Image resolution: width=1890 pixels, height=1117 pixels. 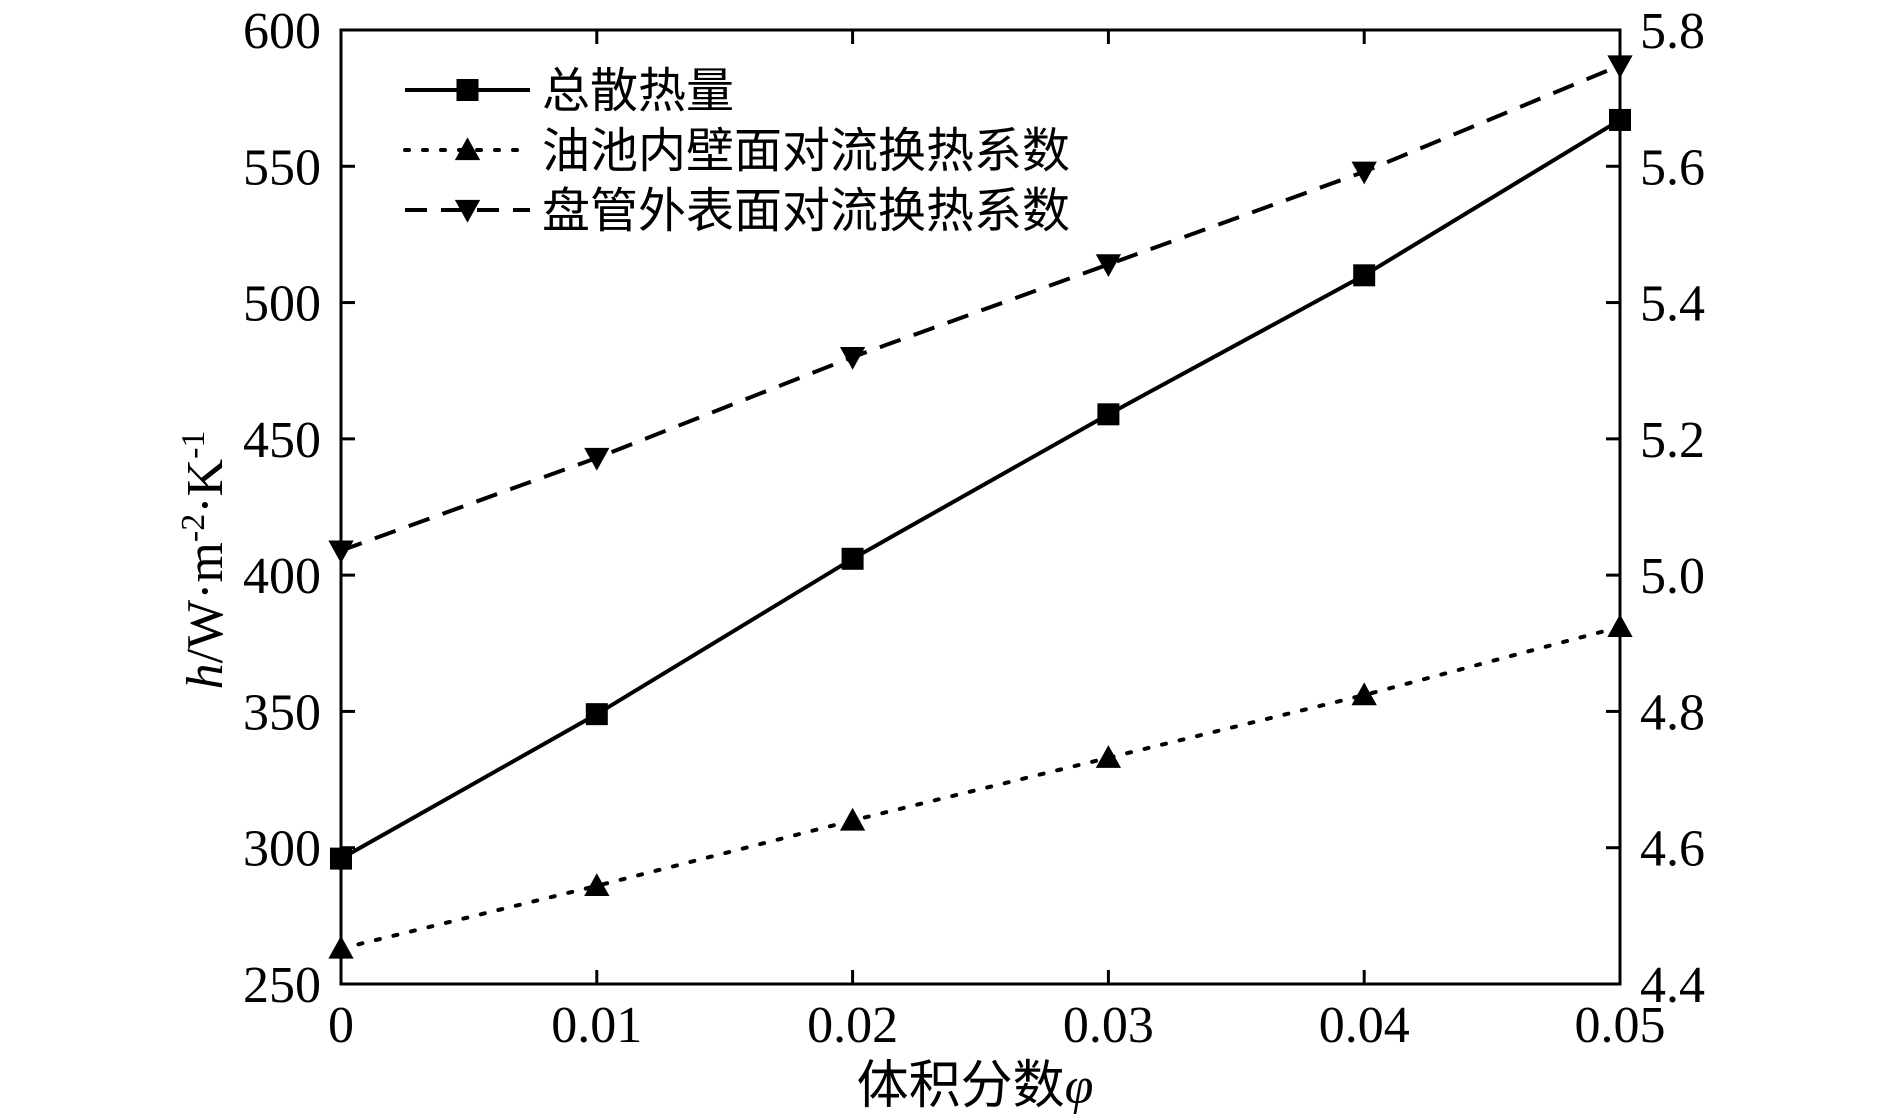 I want to click on legend-item-1: 总散热量, so click(x=569, y=91).